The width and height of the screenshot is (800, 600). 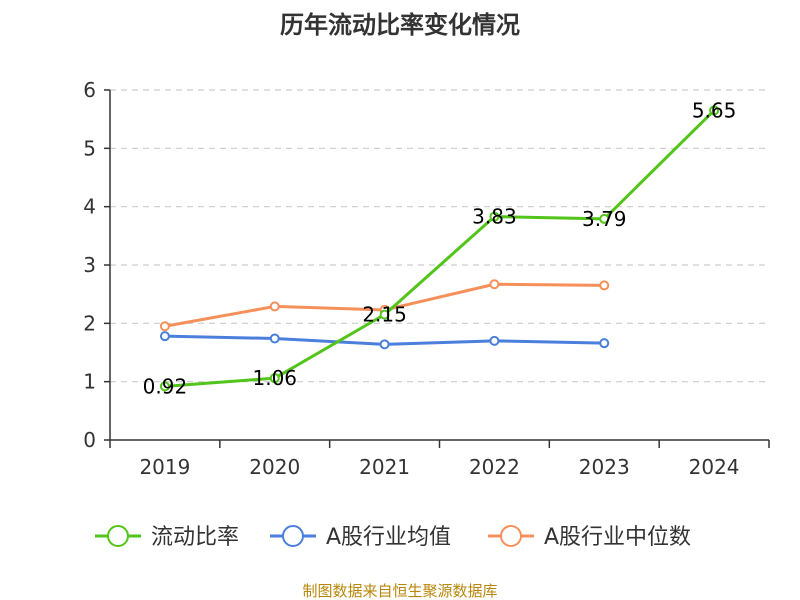 I want to click on x-tick-label: 2020, so click(x=274, y=467).